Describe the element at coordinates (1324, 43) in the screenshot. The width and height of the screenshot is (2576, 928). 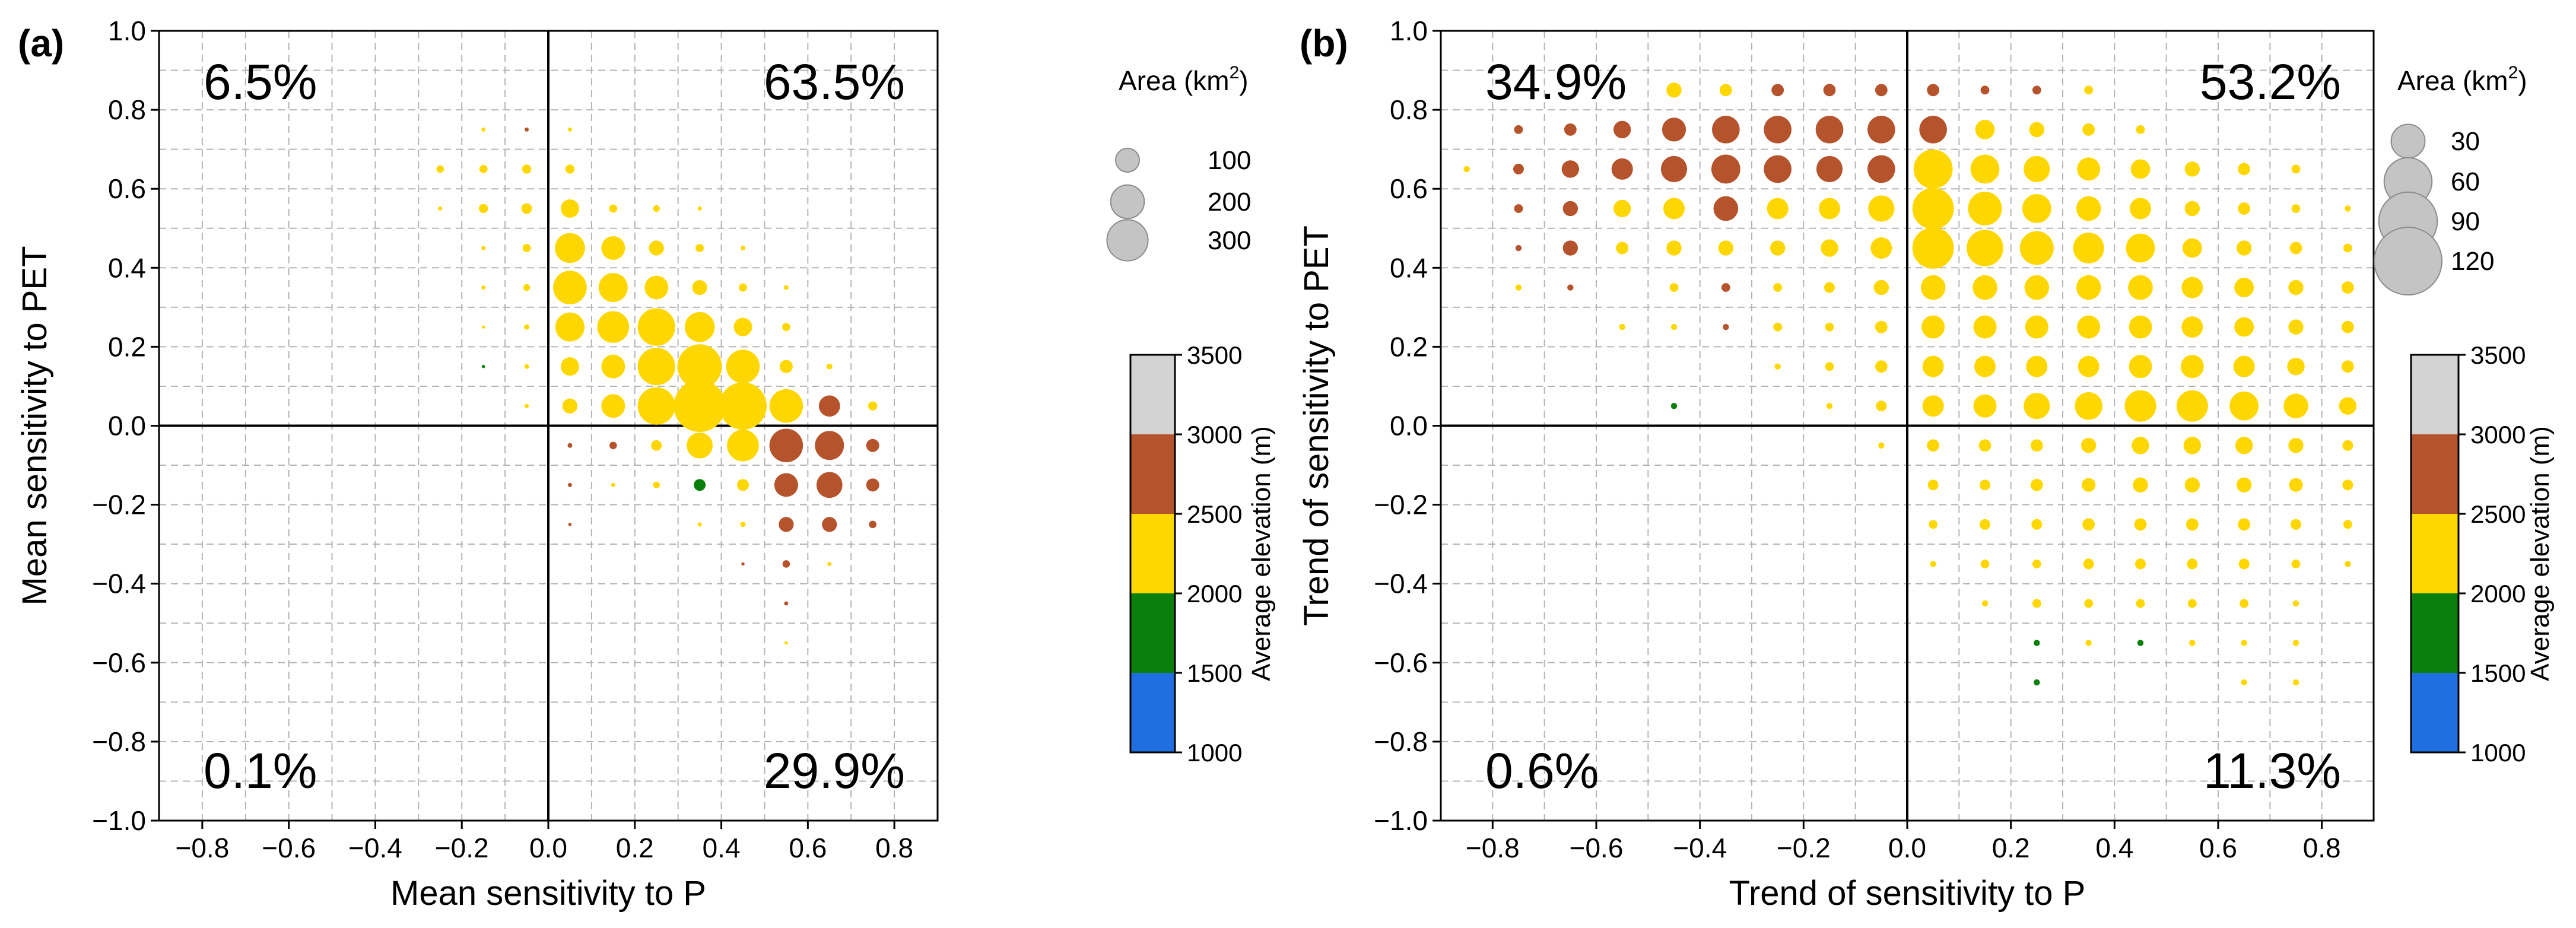
I see `panel-label: (b)` at that location.